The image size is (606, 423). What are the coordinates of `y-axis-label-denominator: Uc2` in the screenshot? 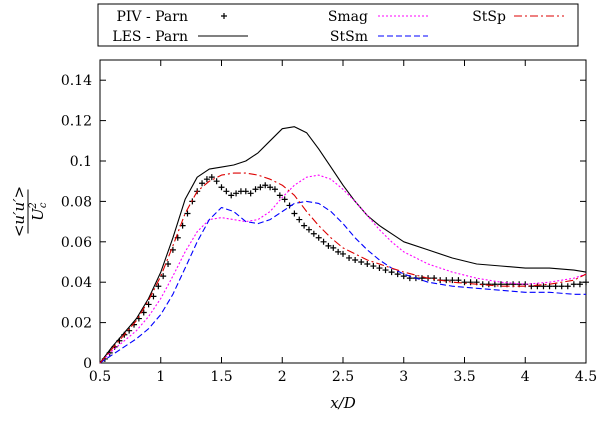 It's located at (38, 211).